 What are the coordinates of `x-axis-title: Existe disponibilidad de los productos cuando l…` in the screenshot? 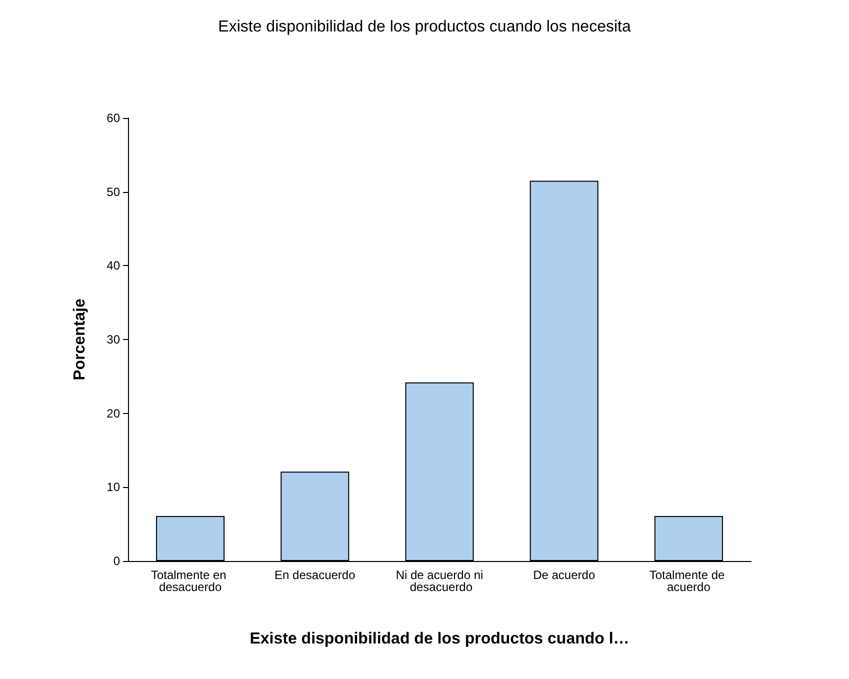 It's located at (440, 639).